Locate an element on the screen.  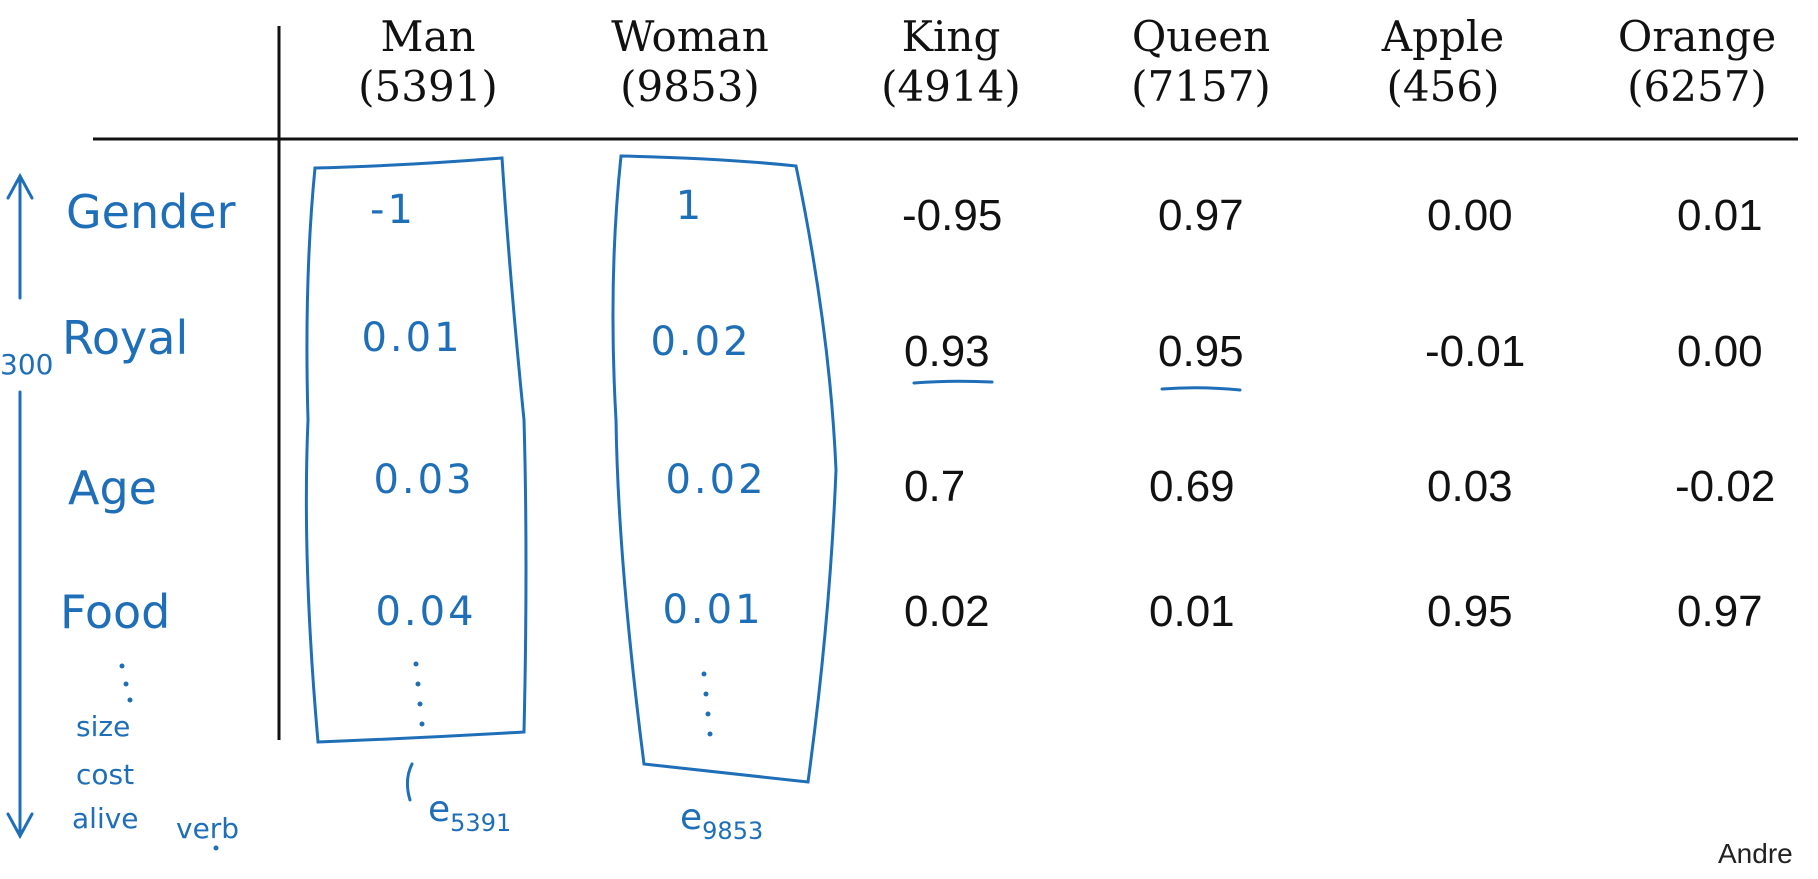
cell-queen-food: 0.01 is located at coordinates (1192, 611).